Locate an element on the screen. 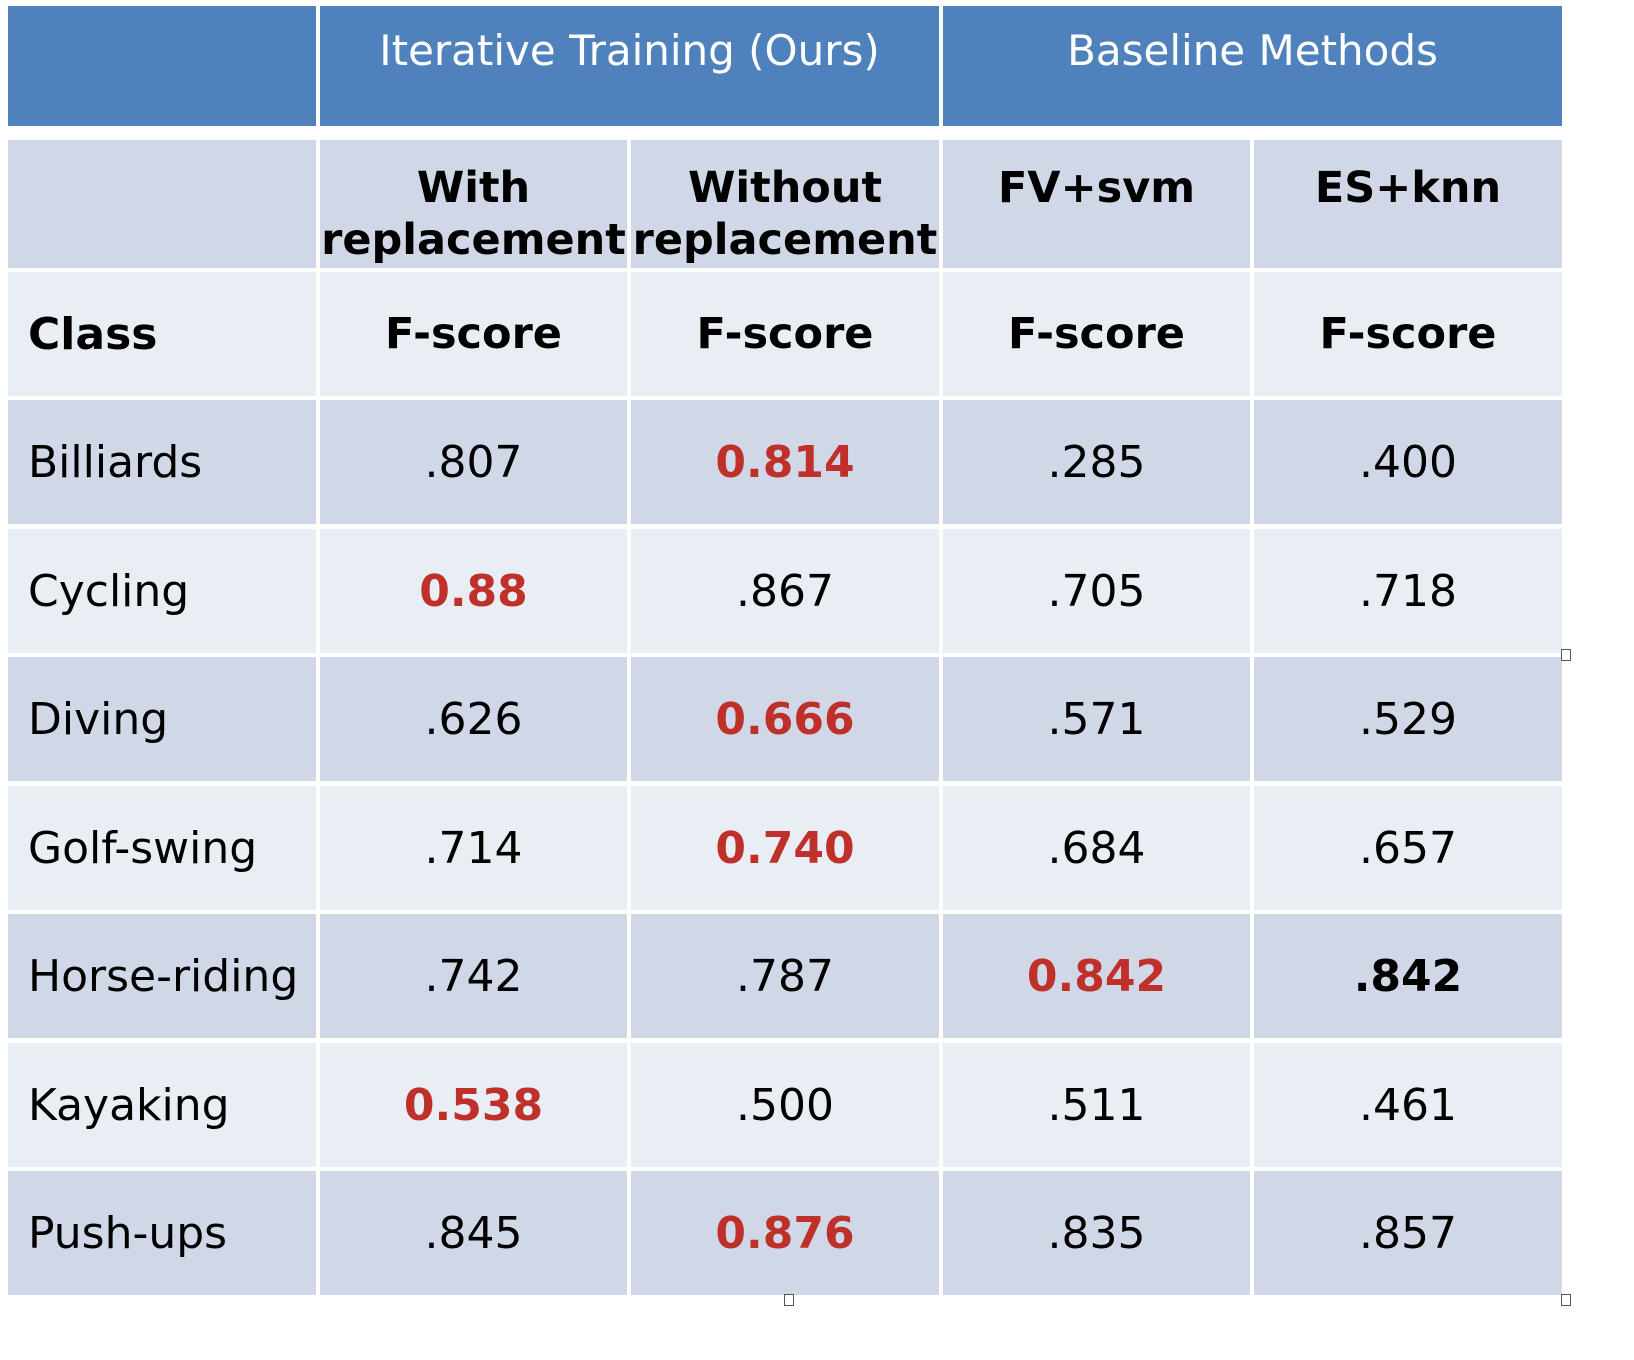 This screenshot has height=1360, width=1634. group-header-1: Iterative Training (Ours) is located at coordinates (629, 66).